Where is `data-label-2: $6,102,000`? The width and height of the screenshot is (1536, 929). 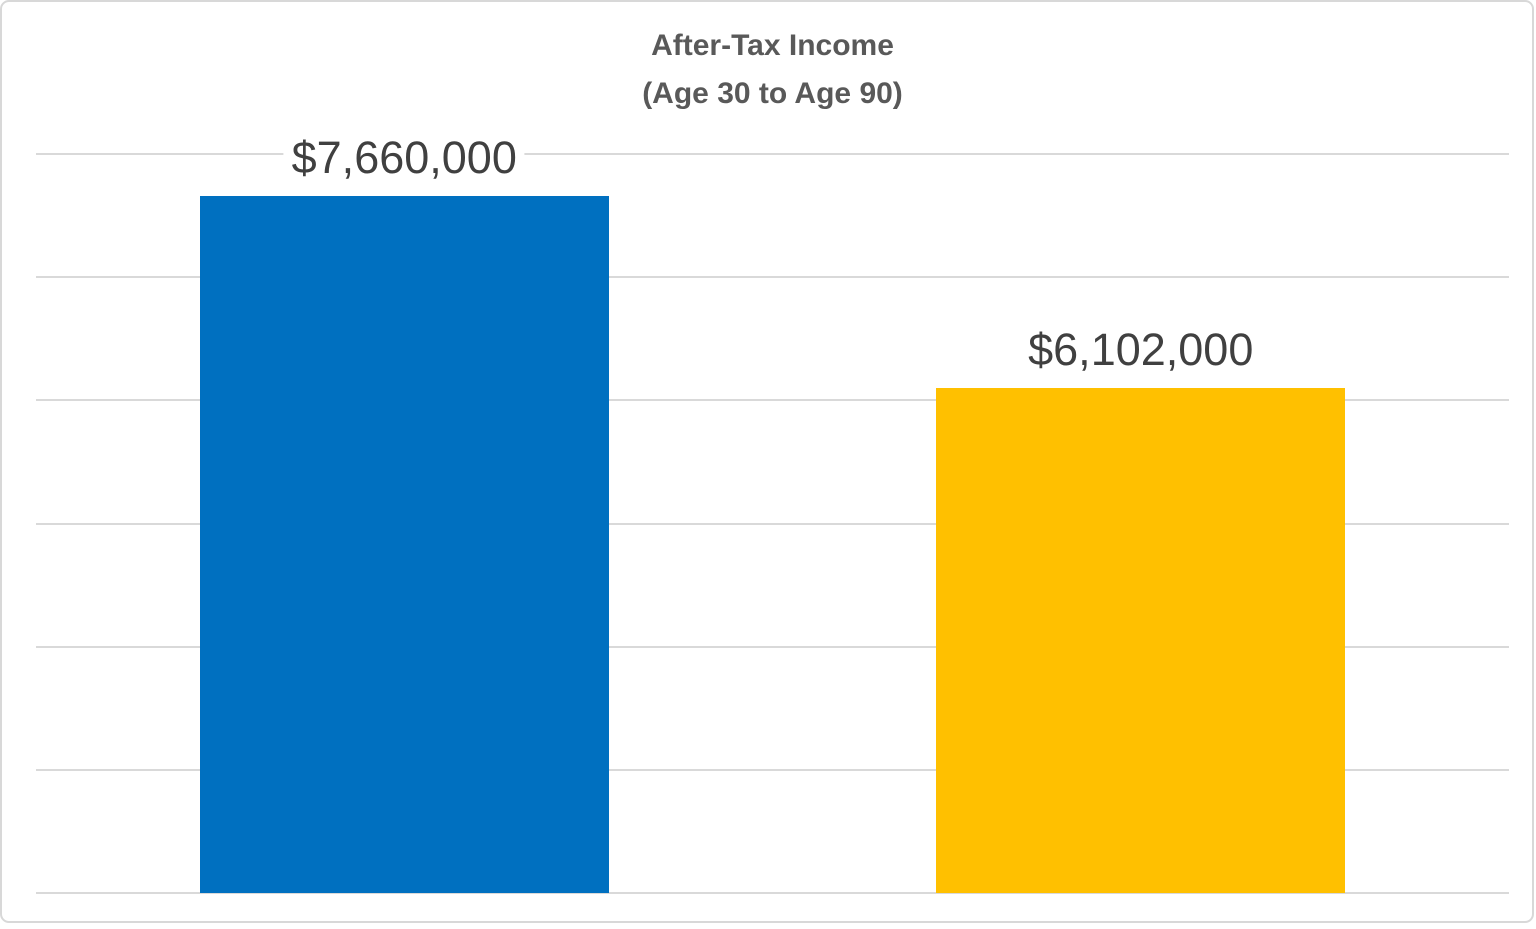
data-label-2: $6,102,000 is located at coordinates (1141, 349).